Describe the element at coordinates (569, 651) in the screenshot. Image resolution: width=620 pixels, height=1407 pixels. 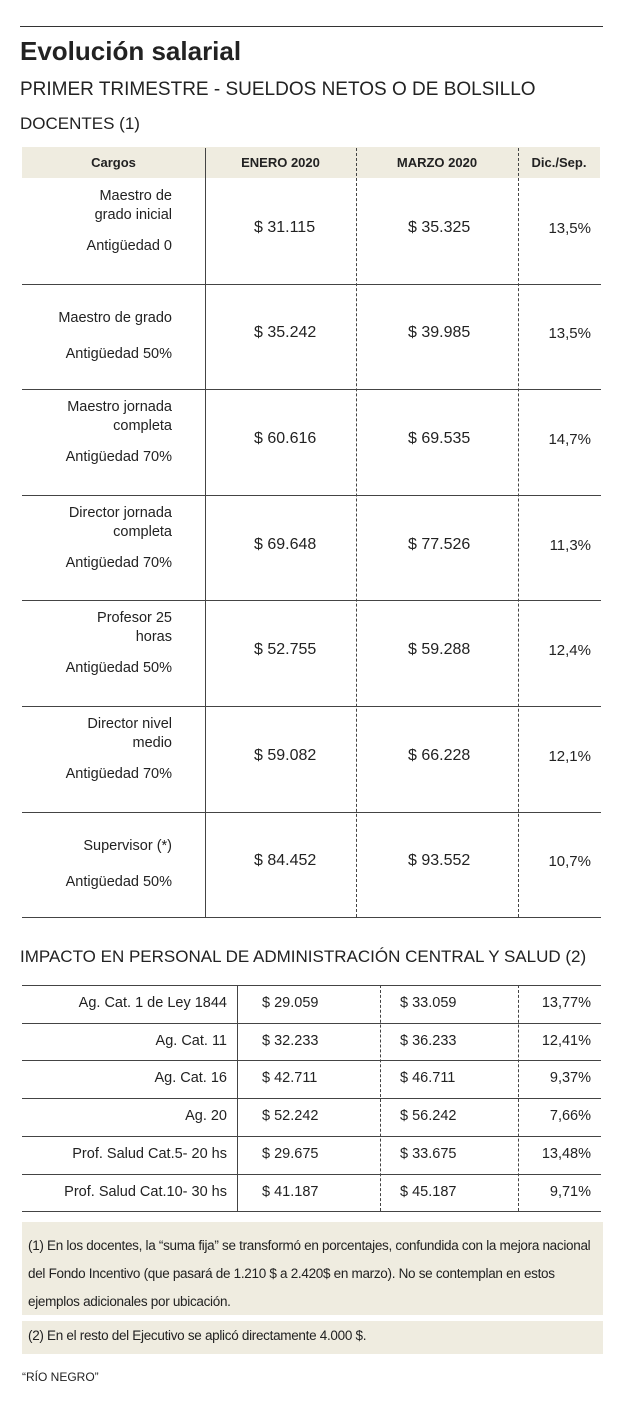
I see `percent: 12,4%` at that location.